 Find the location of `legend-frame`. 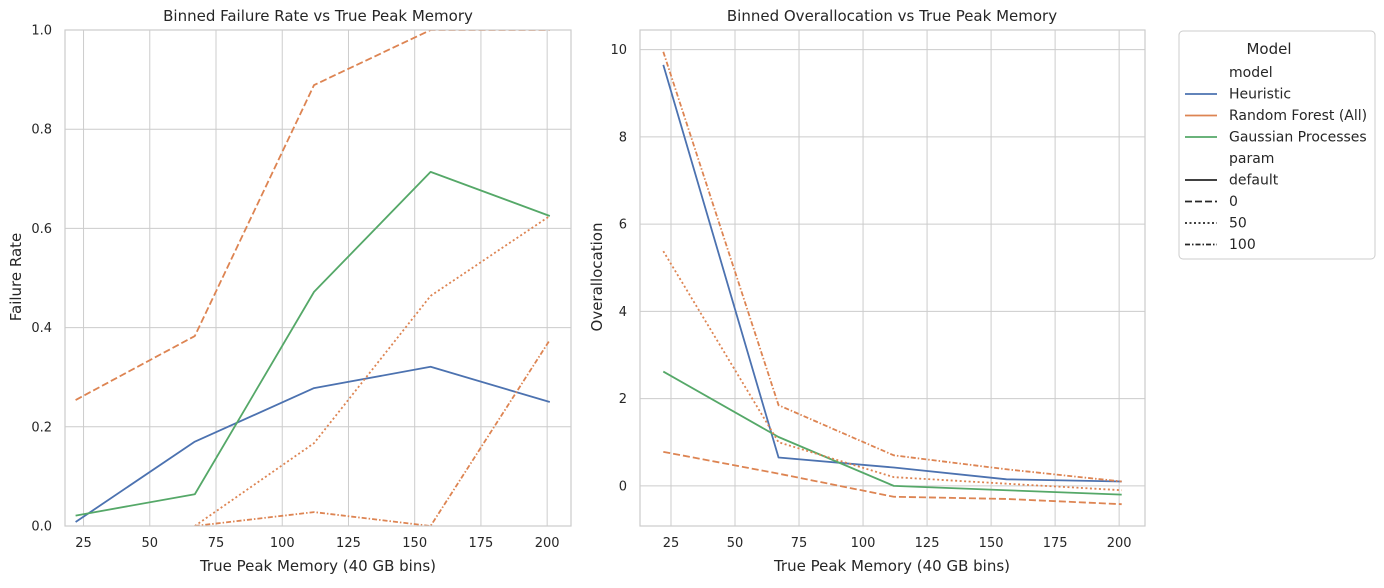

legend-frame is located at coordinates (1277, 145).